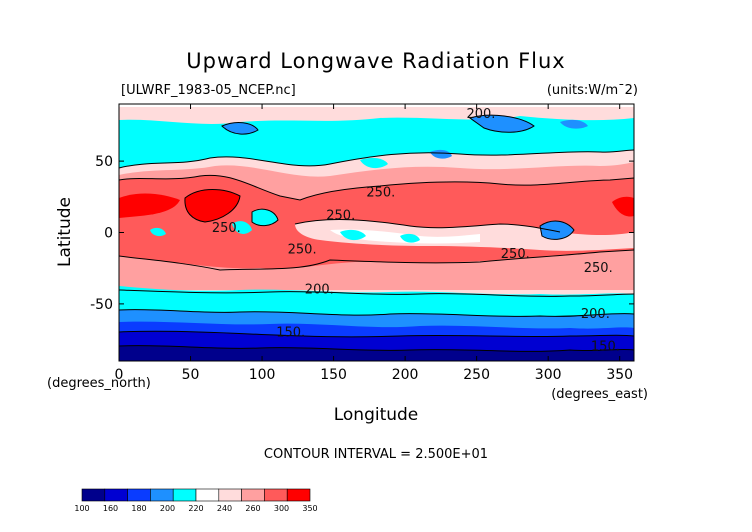 The height and width of the screenshot is (532, 752). I want to click on colorbar-level-label: 180, so click(138, 508).